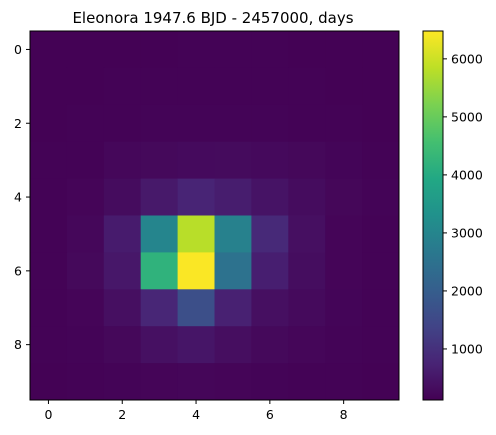  What do you see at coordinates (467, 348) in the screenshot?
I see `colorbar-tick-label: 1000` at bounding box center [467, 348].